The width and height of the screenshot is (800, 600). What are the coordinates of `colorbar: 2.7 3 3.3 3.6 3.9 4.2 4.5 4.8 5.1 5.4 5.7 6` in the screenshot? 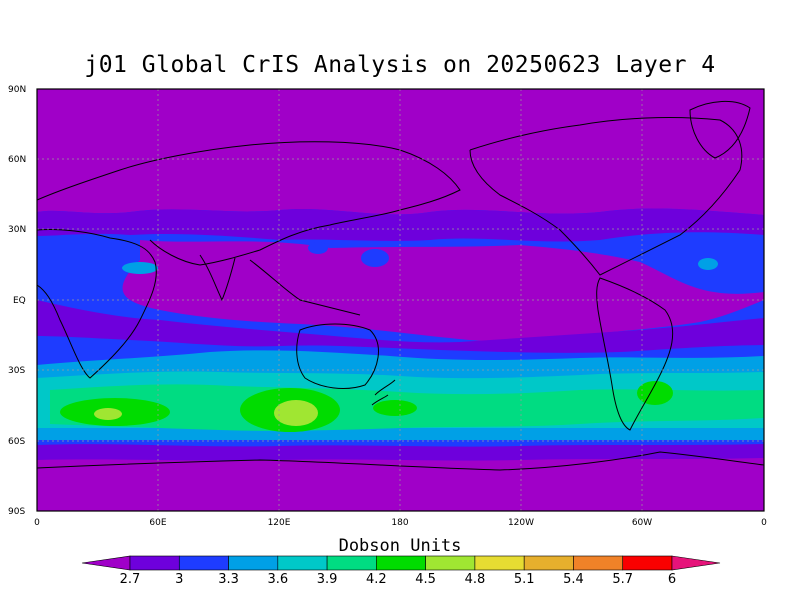 It's located at (401, 571).